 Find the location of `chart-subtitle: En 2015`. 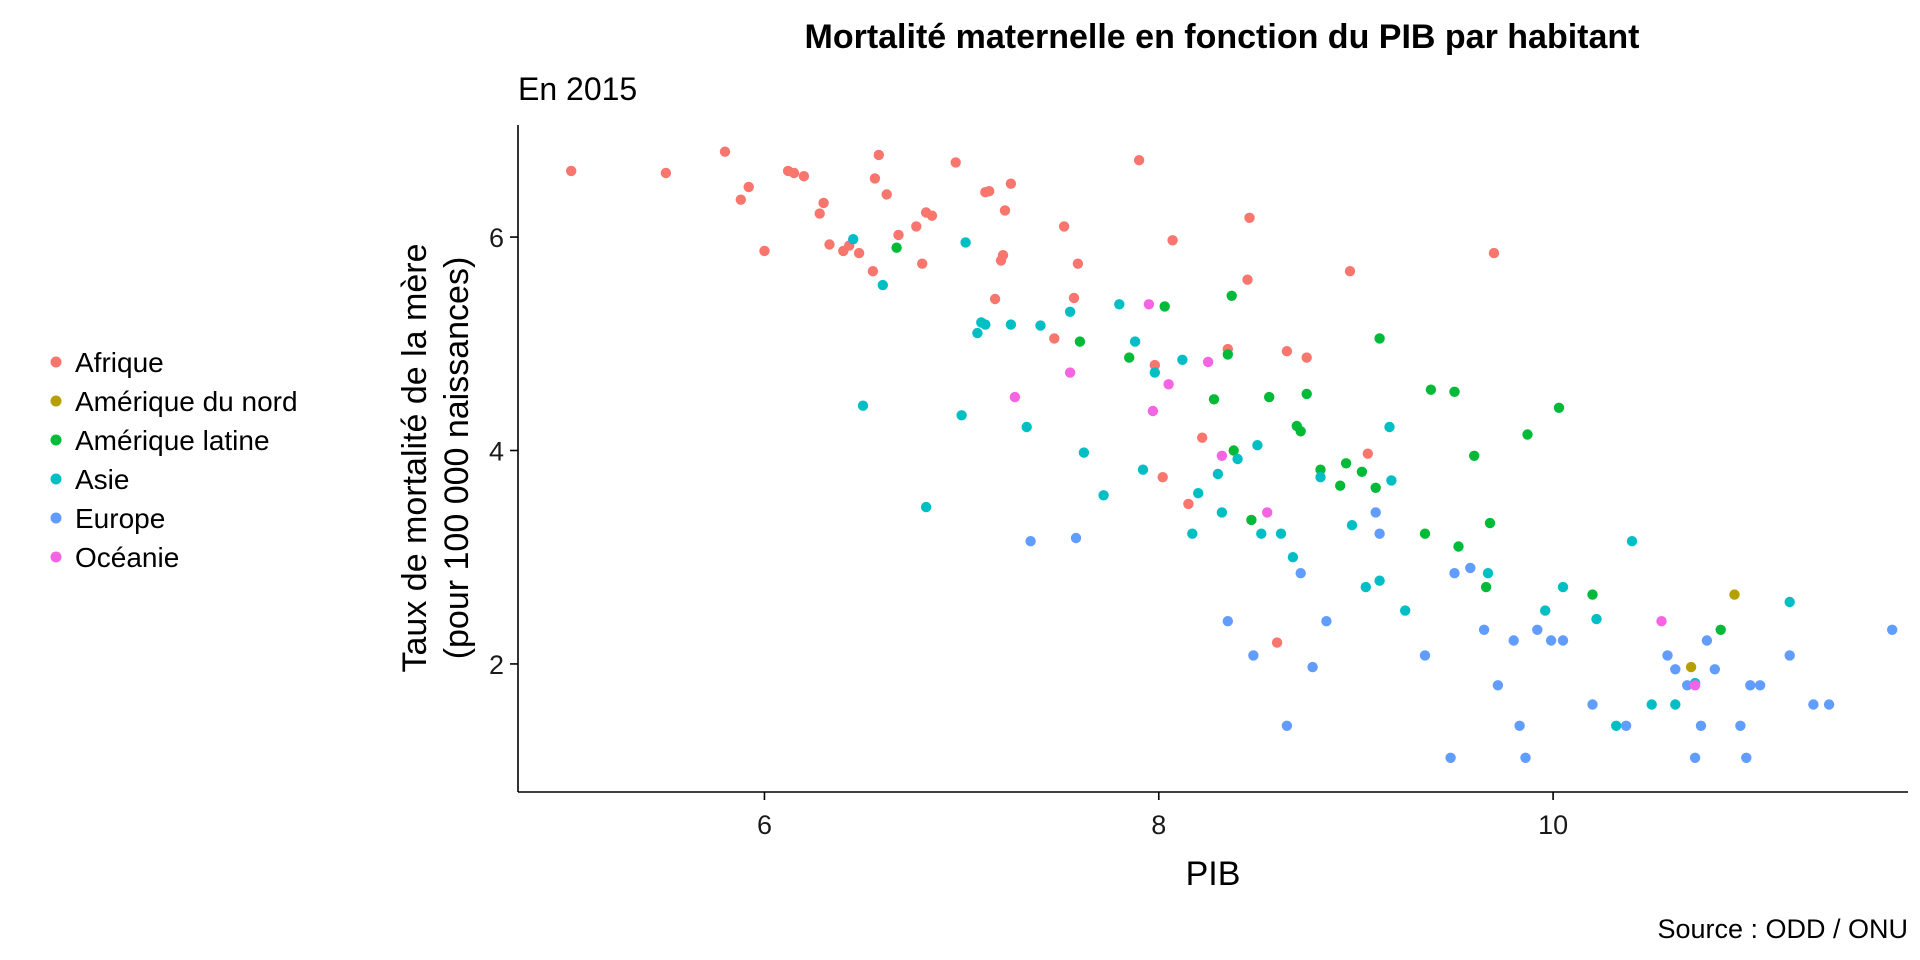

chart-subtitle: En 2015 is located at coordinates (577, 89).